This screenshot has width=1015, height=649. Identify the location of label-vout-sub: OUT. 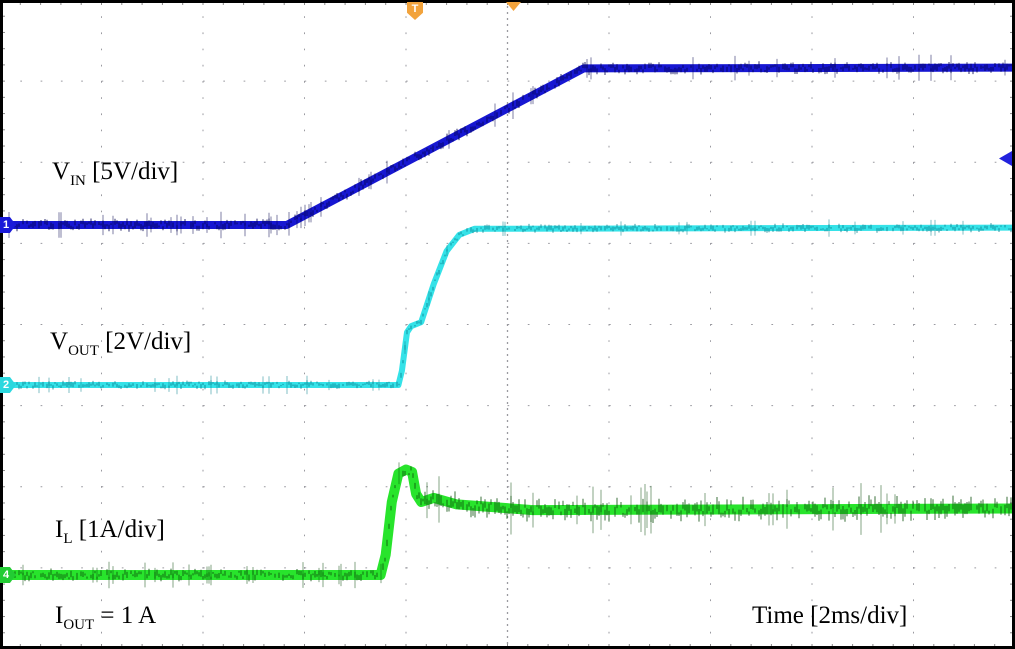
(83, 351).